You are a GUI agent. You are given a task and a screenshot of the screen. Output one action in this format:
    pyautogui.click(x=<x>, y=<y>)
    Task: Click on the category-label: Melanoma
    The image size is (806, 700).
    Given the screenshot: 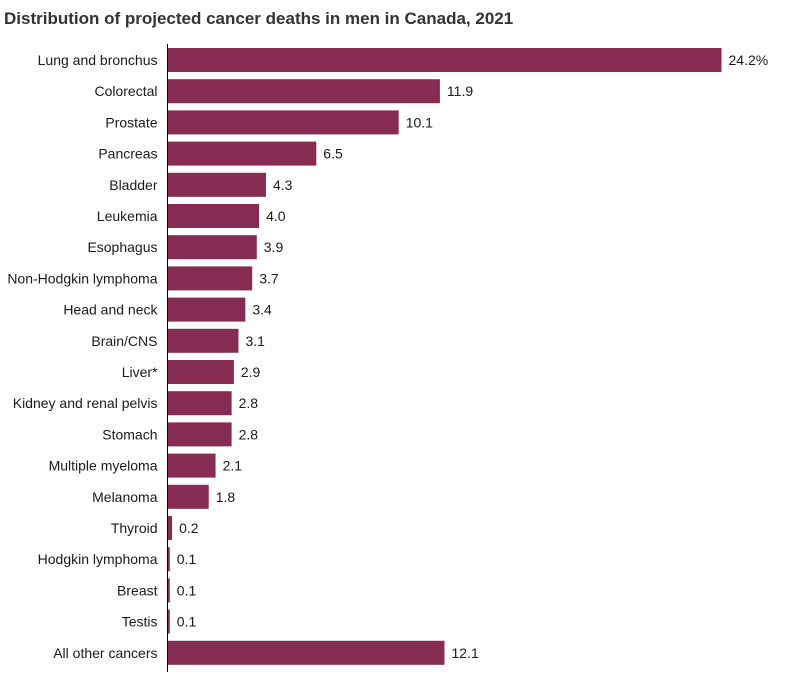 What is the action you would take?
    pyautogui.click(x=125, y=497)
    